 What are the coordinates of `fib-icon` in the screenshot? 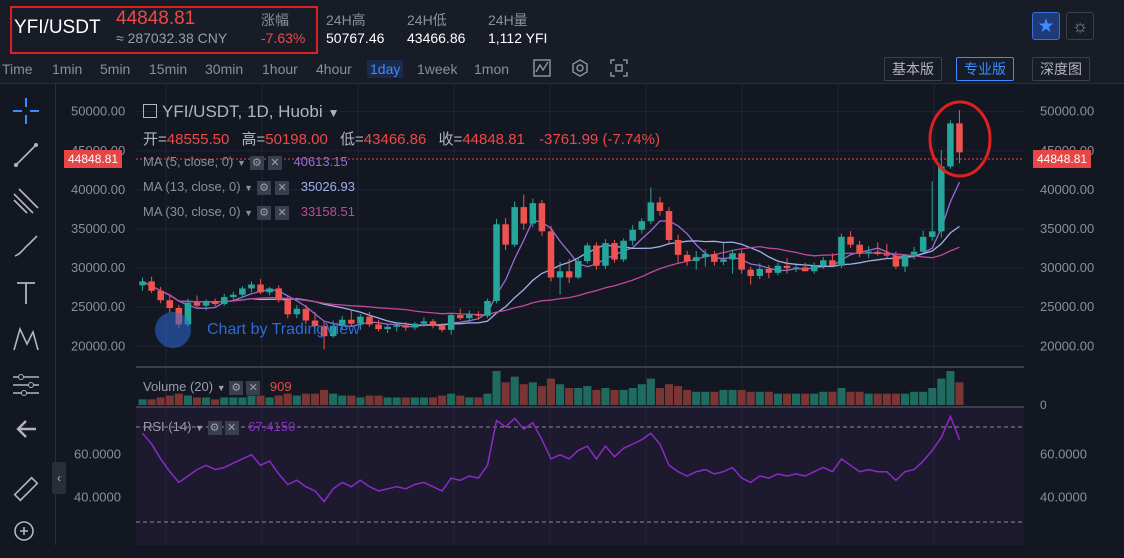 It's located at (26, 202).